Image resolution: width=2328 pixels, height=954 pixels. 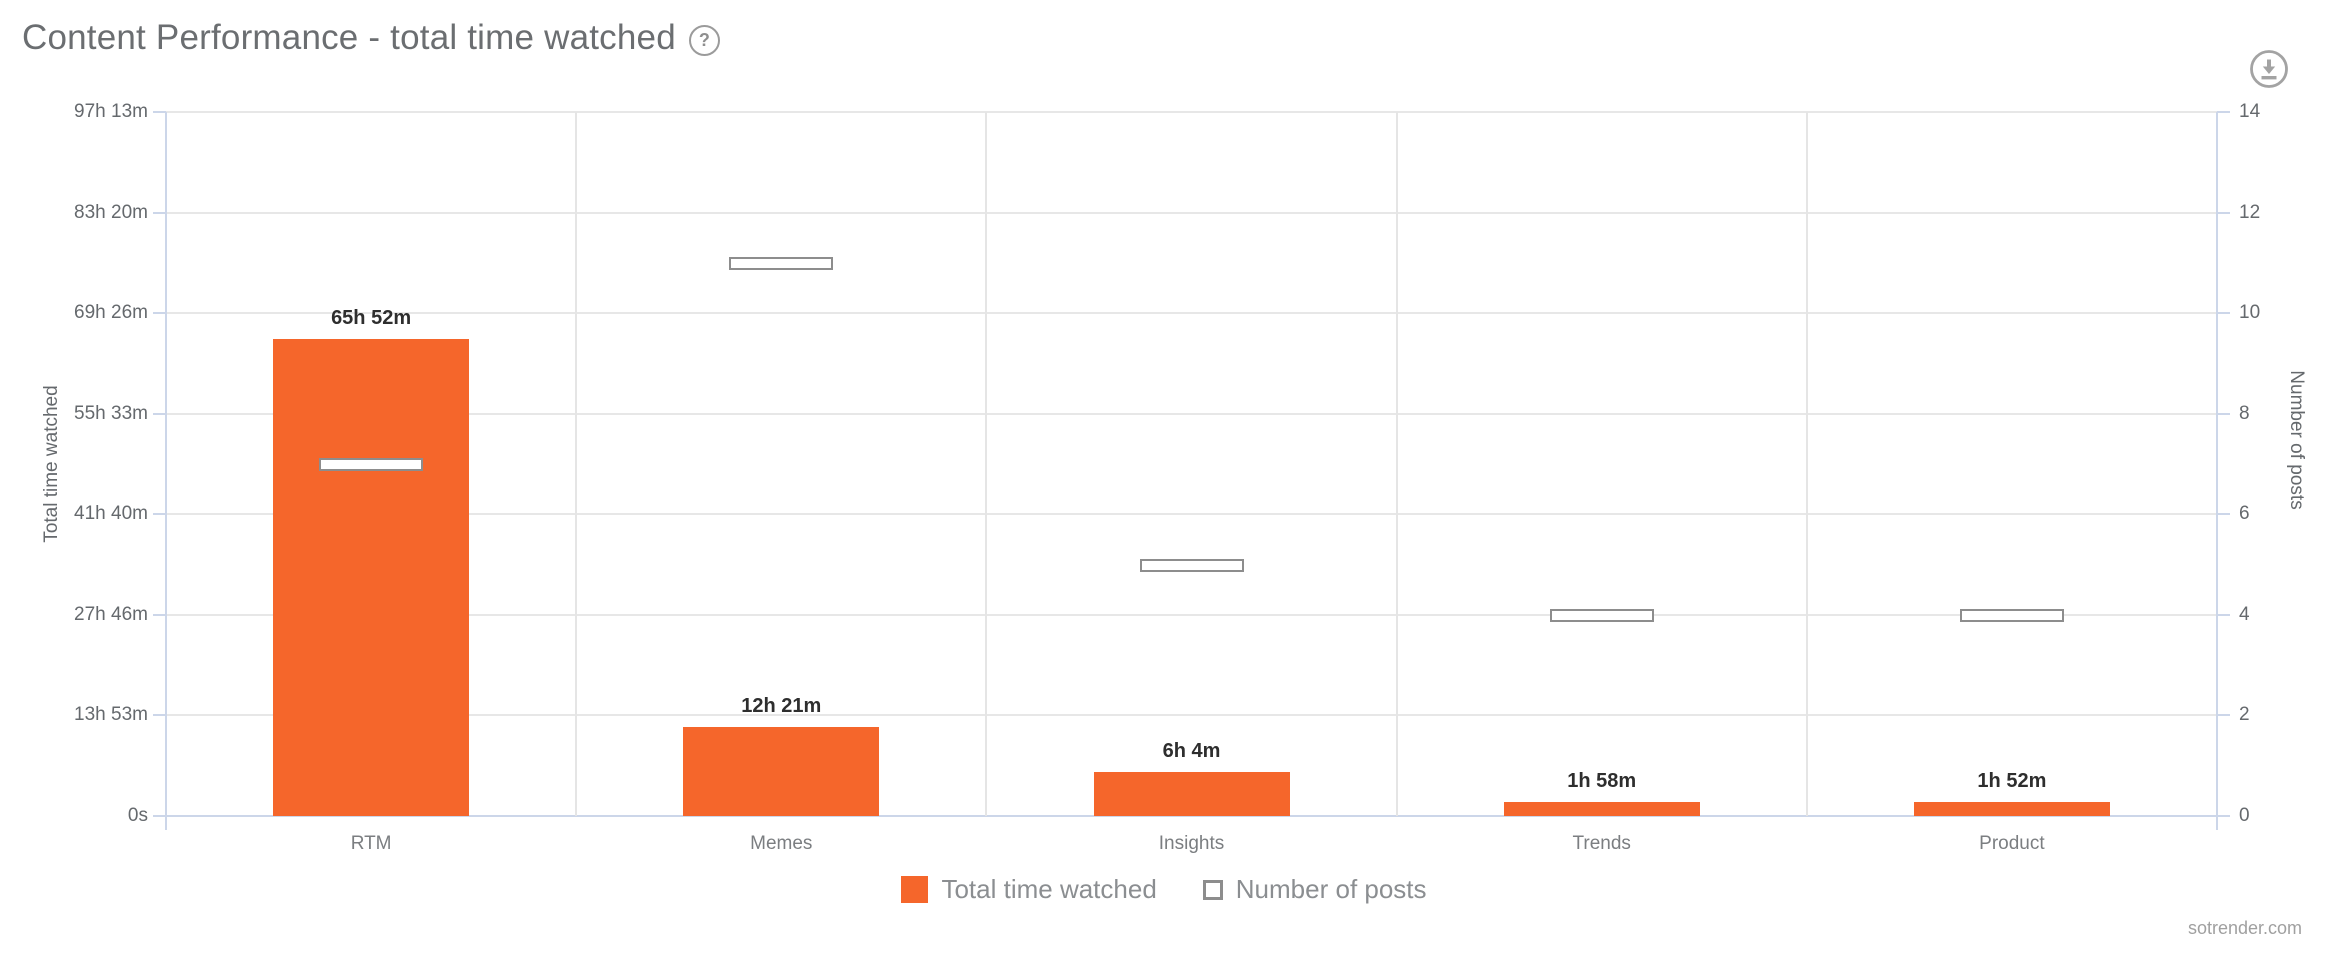 I want to click on y-axis-label-left: 41h 40m, so click(x=111, y=514).